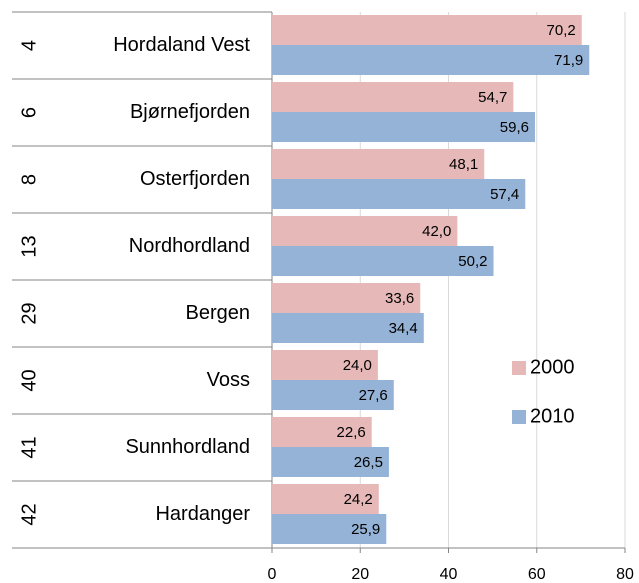 Image resolution: width=639 pixels, height=583 pixels. What do you see at coordinates (358, 499) in the screenshot?
I see `value-label: 24,2` at bounding box center [358, 499].